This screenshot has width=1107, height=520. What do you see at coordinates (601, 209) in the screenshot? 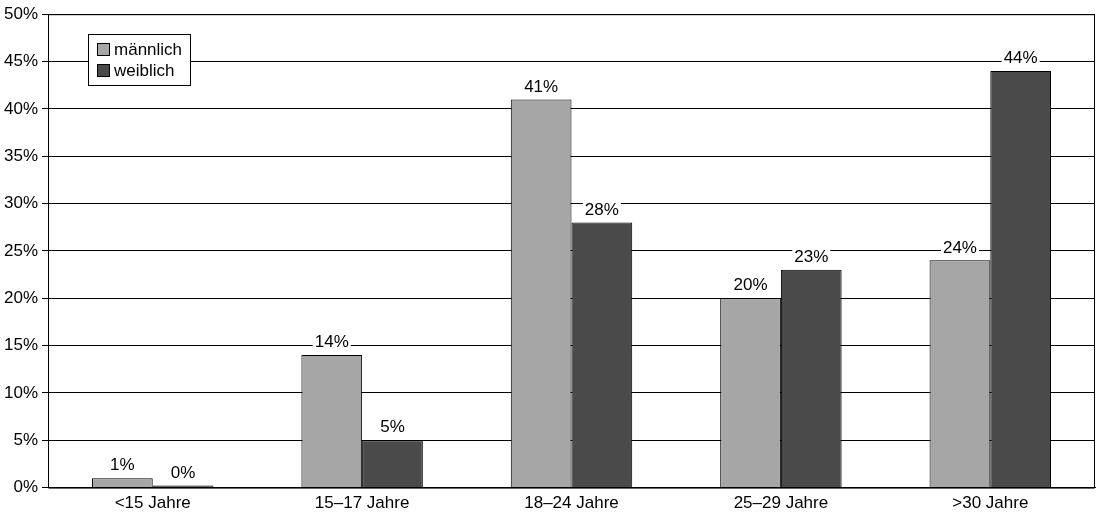
I see `data-label: 28%` at bounding box center [601, 209].